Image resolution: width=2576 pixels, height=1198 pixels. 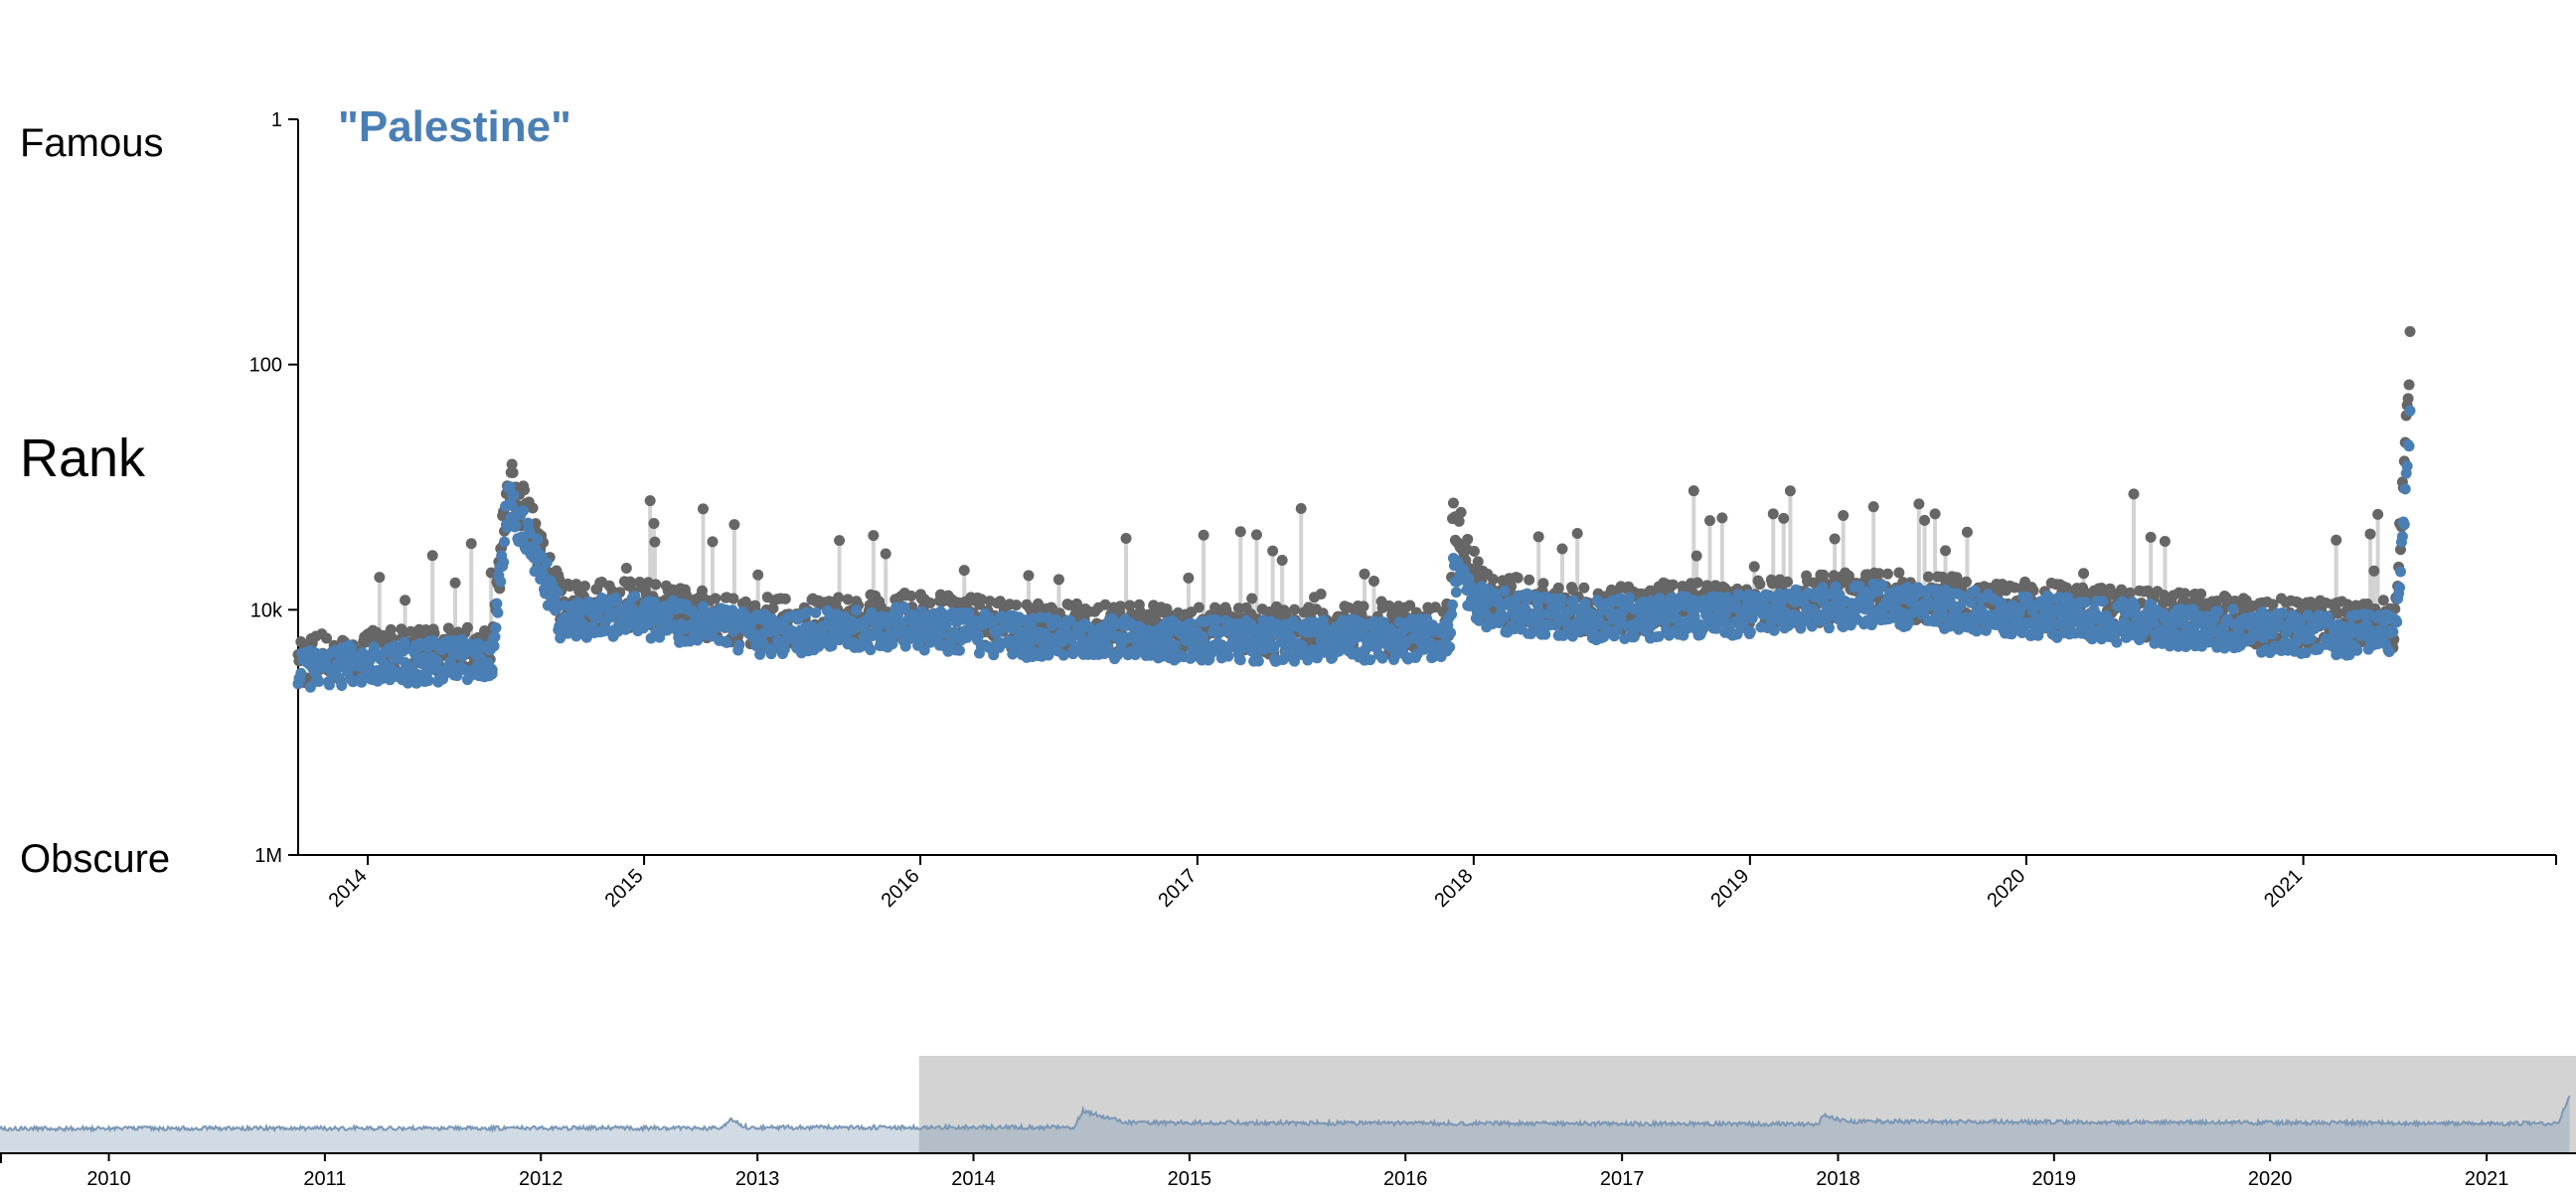 What do you see at coordinates (2487, 1179) in the screenshot?
I see `overview-x-tick-label: 2021` at bounding box center [2487, 1179].